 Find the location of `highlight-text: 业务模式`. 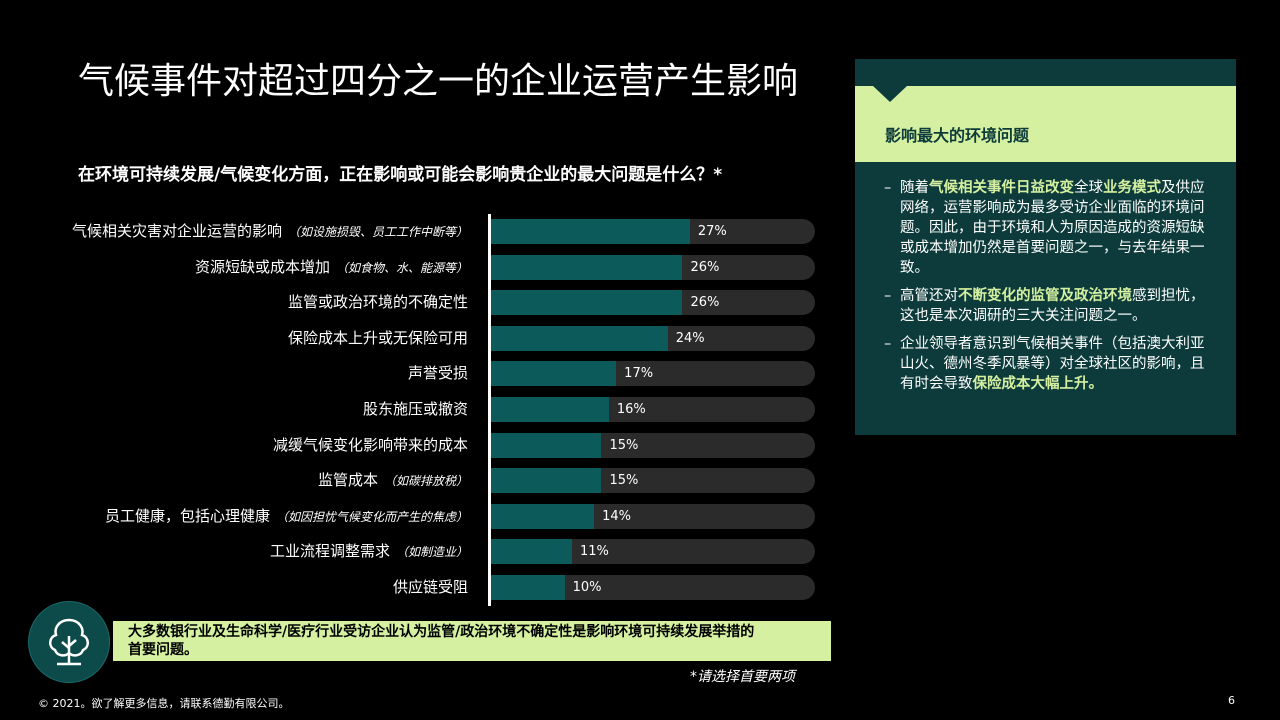

highlight-text: 业务模式 is located at coordinates (1132, 188).